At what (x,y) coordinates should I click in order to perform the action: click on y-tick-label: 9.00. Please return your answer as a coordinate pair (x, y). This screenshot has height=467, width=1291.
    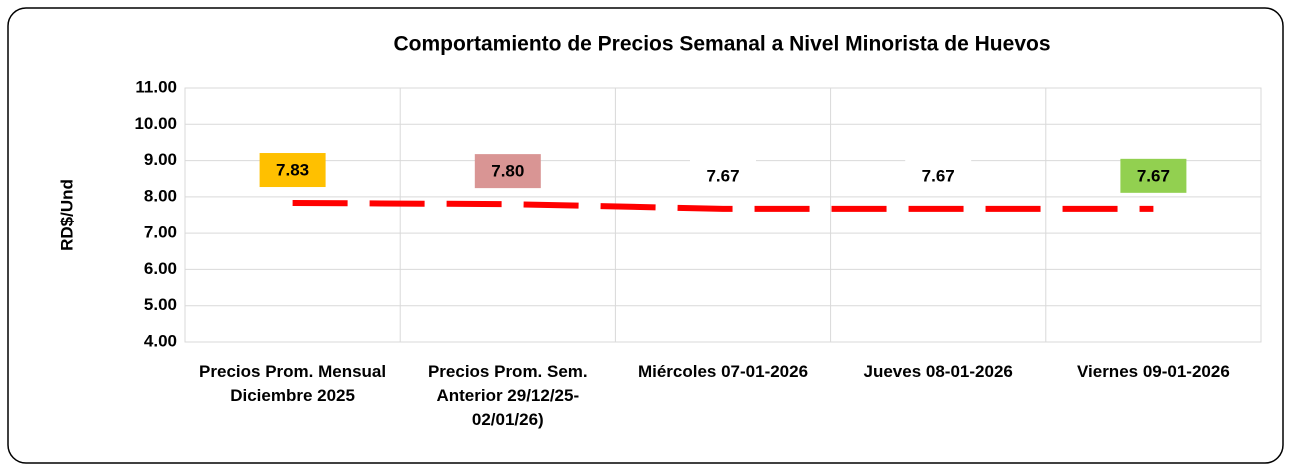
    Looking at the image, I should click on (160, 159).